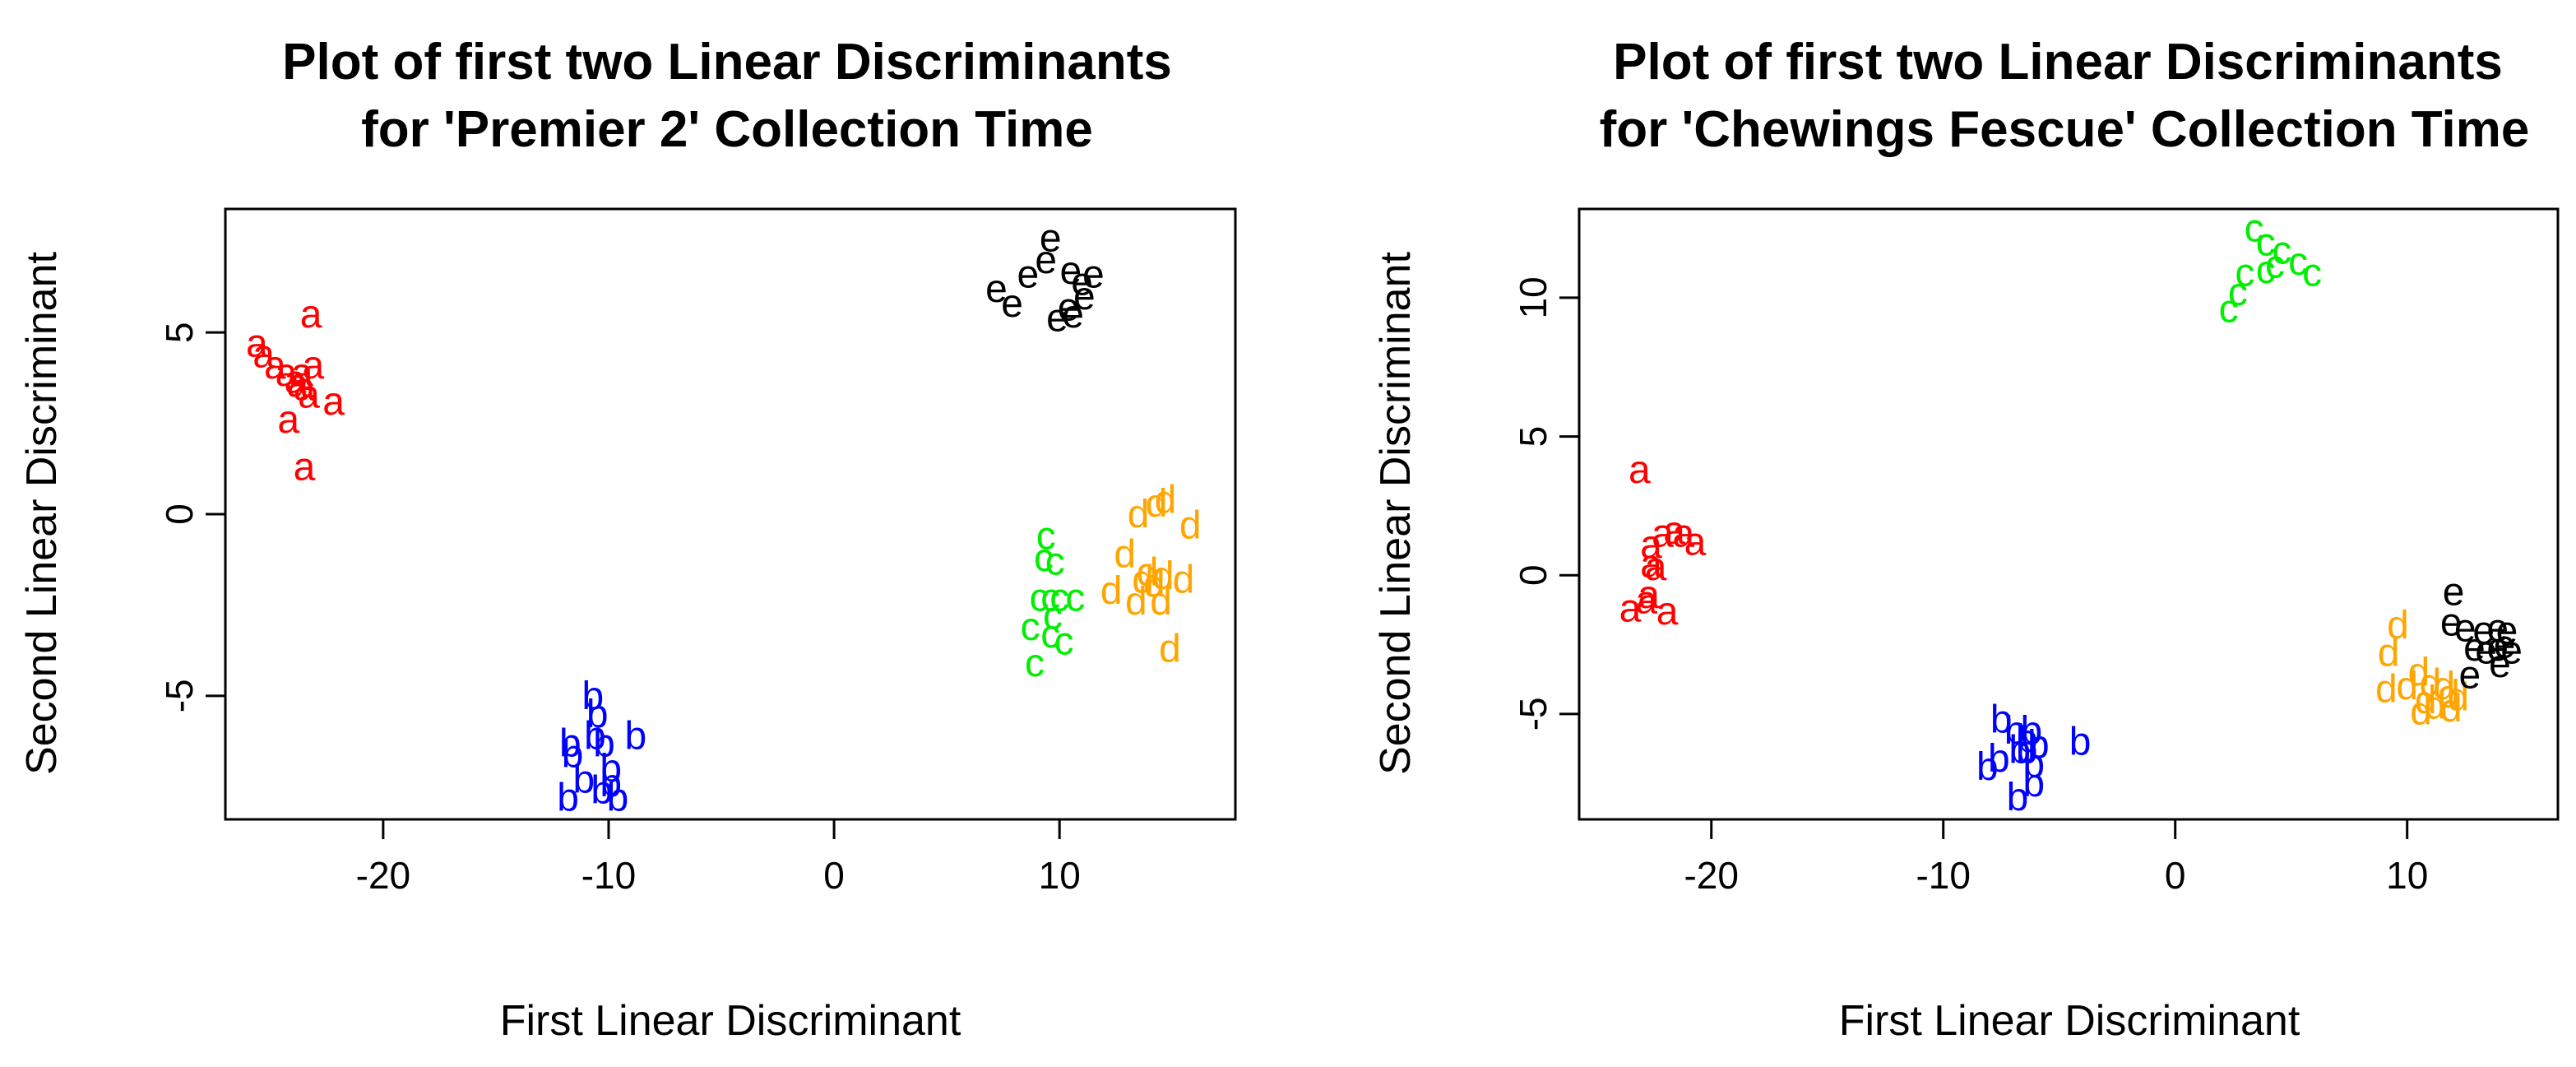  I want to click on chart-2-y-tick-label: -5, so click(1533, 714).